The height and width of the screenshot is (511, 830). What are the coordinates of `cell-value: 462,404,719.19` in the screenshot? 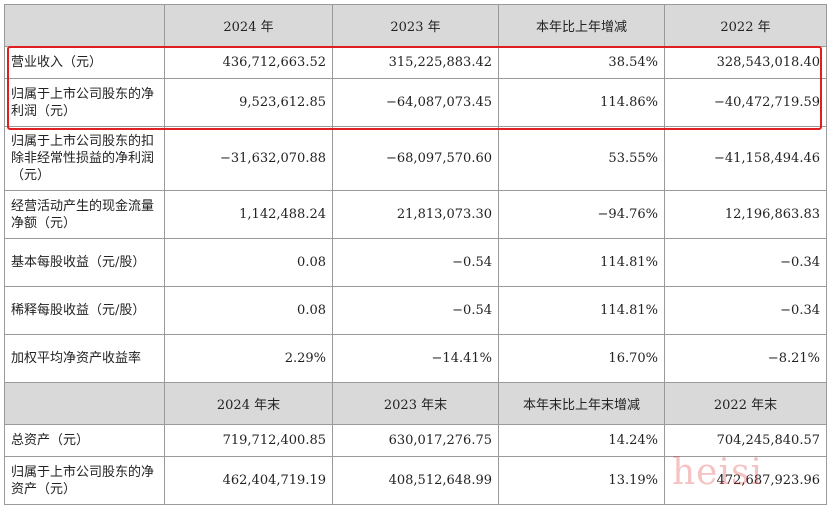 It's located at (248, 480).